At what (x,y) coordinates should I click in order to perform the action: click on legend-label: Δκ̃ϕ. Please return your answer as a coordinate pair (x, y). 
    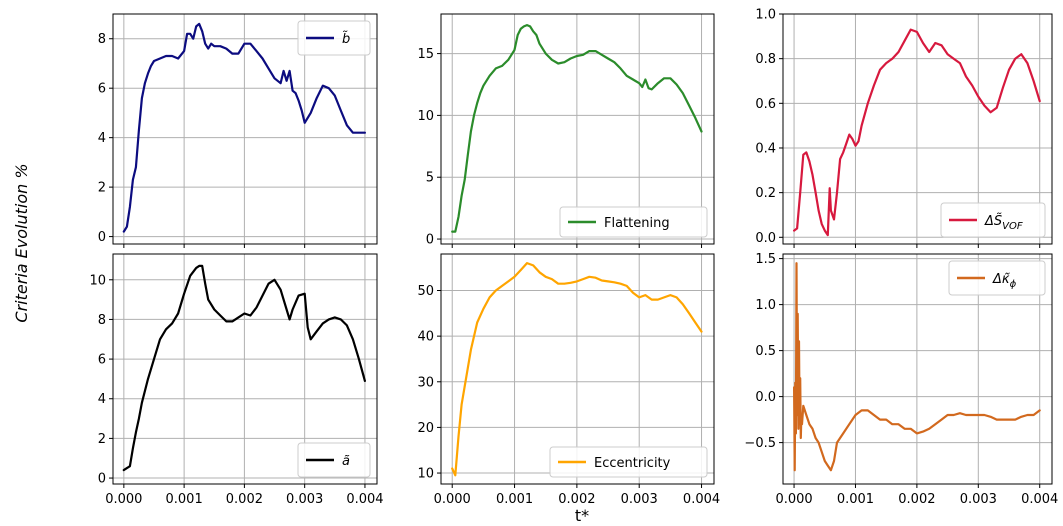
    Looking at the image, I should click on (1004, 281).